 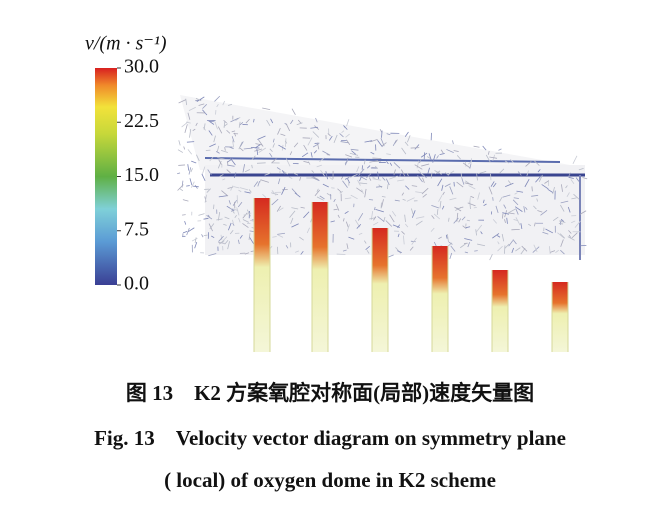 I want to click on tick-label: 15.0, so click(x=141, y=175).